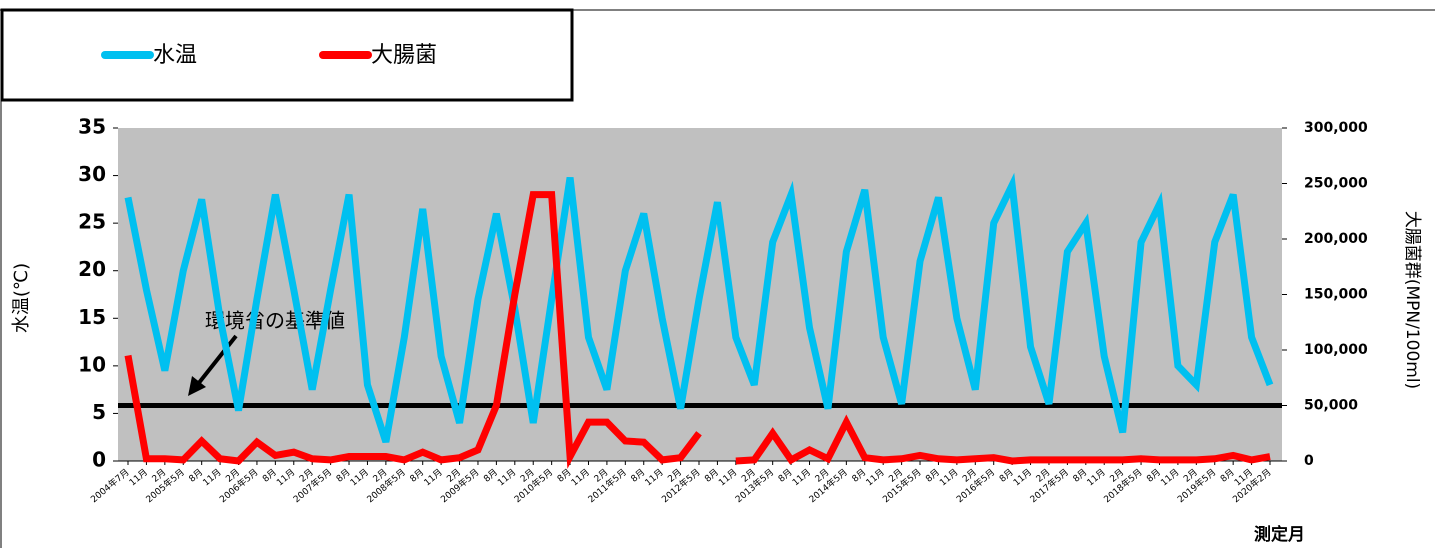 Image resolution: width=1435 pixels, height=548 pixels. I want to click on reference-arrowhead, so click(197, 386).